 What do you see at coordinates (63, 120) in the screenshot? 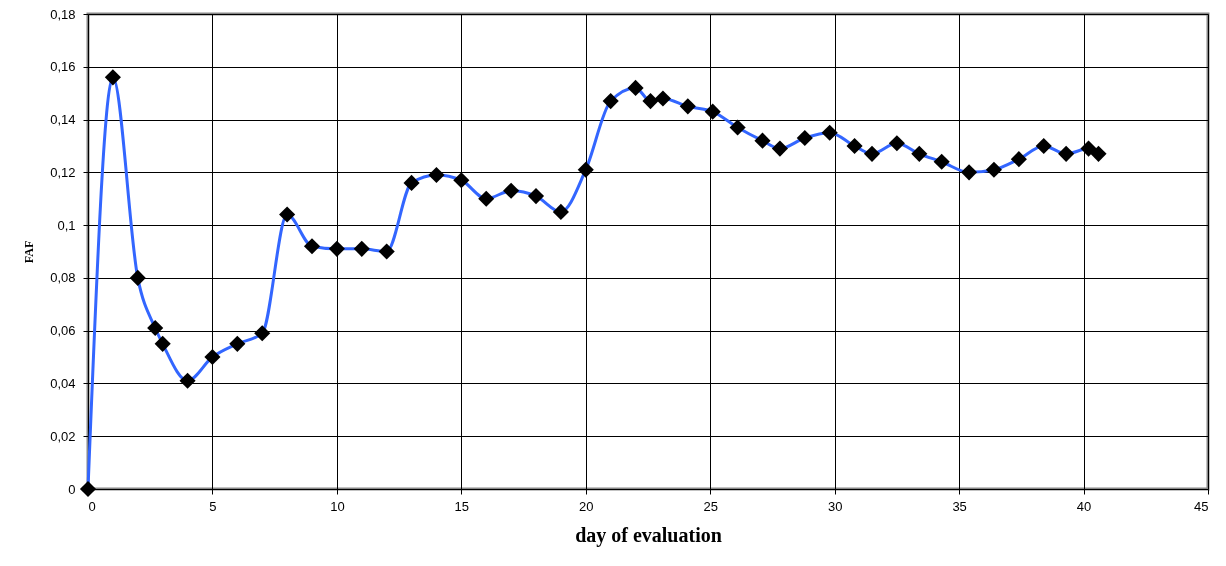
I see `y-tick-label: 0,14` at bounding box center [63, 120].